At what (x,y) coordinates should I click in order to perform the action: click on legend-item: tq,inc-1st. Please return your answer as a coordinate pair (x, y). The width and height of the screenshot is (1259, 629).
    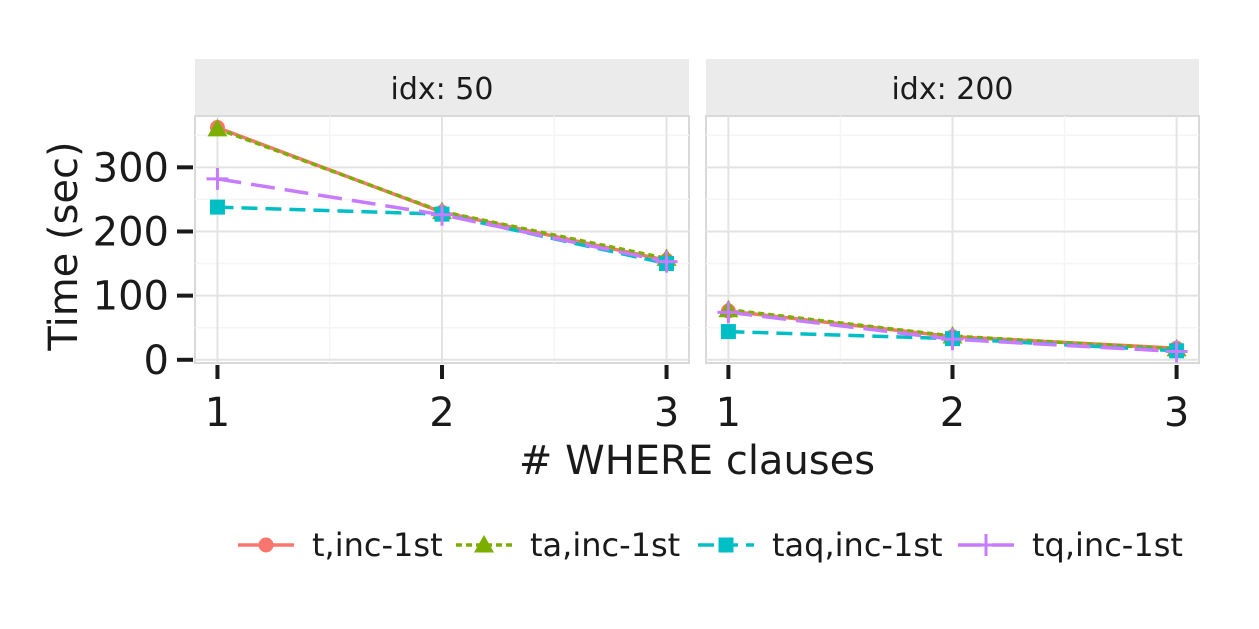
    Looking at the image, I should click on (1070, 545).